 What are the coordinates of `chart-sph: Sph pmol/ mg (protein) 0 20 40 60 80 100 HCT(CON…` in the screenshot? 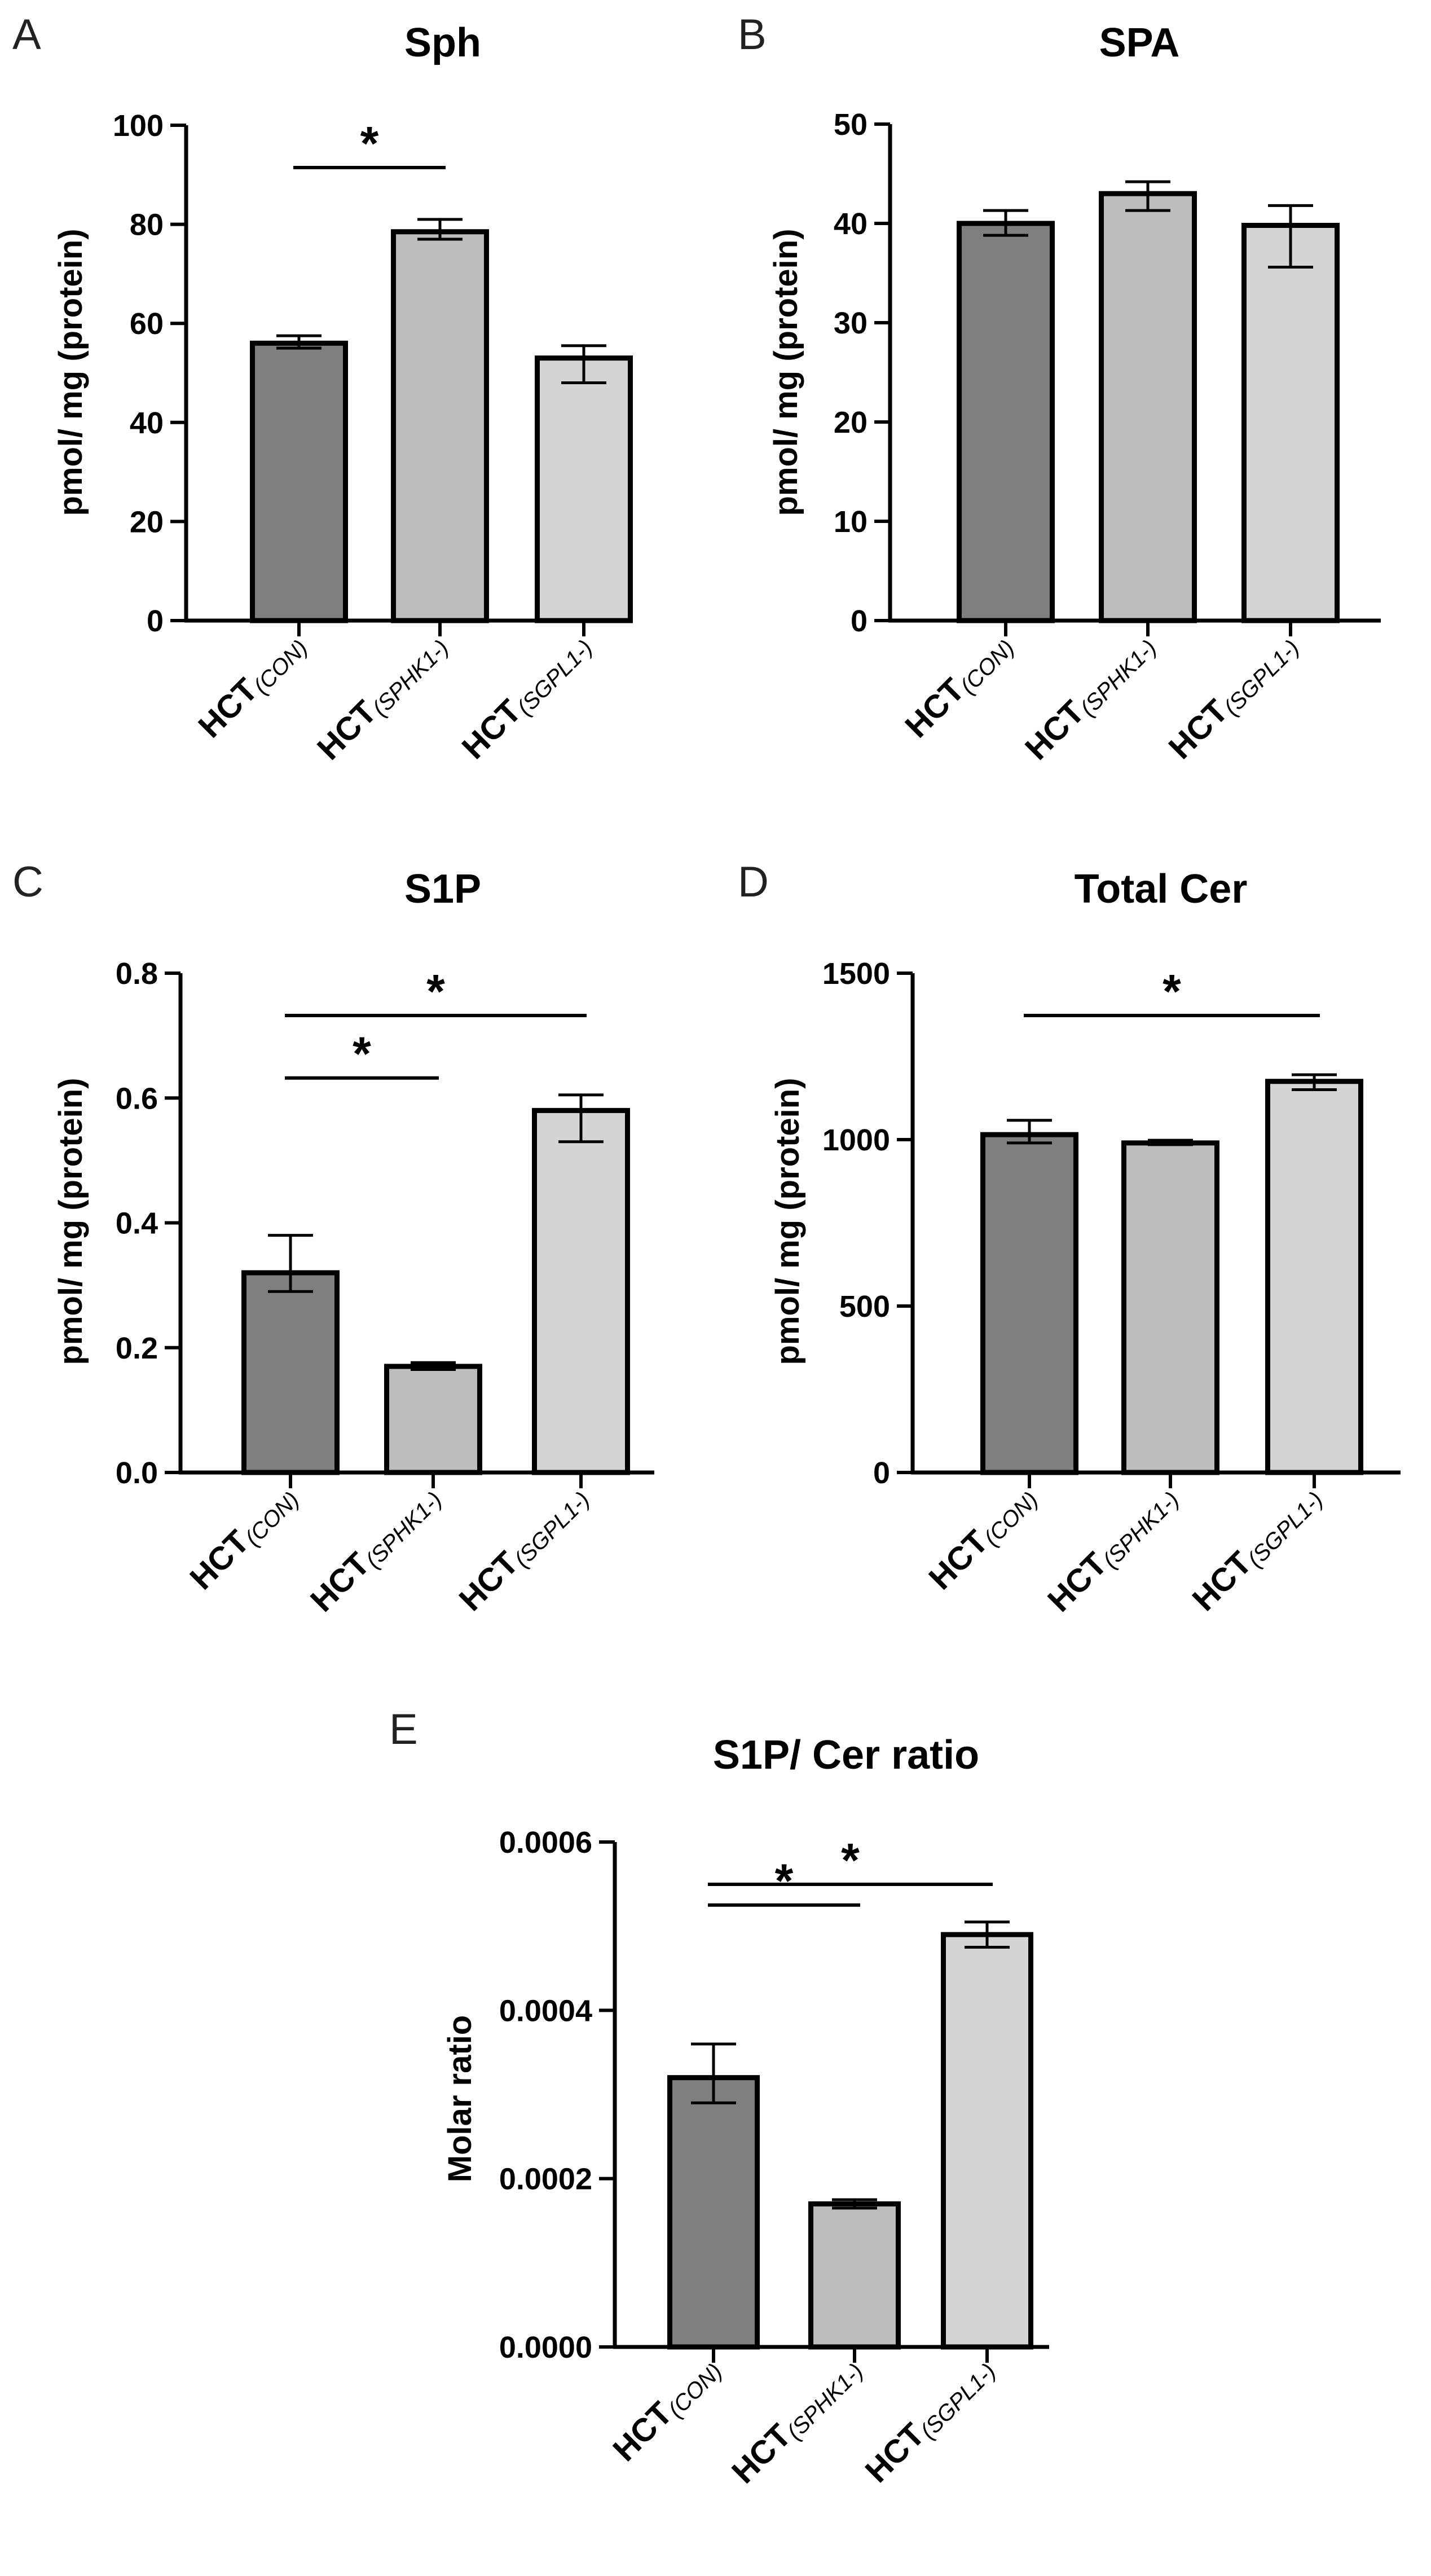 It's located at (342, 394).